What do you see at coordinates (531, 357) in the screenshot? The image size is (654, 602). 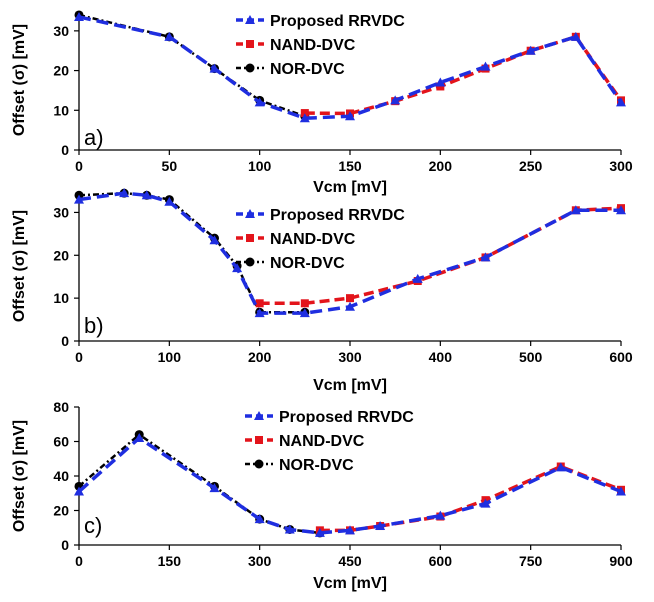 I see `x-tick-label: 500` at bounding box center [531, 357].